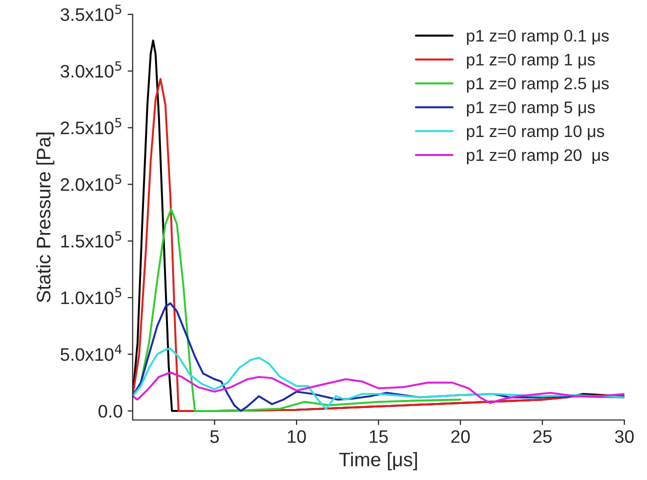  Describe the element at coordinates (530, 109) in the screenshot. I see `legend-label: p1 z=0 ramp 5 μs` at that location.